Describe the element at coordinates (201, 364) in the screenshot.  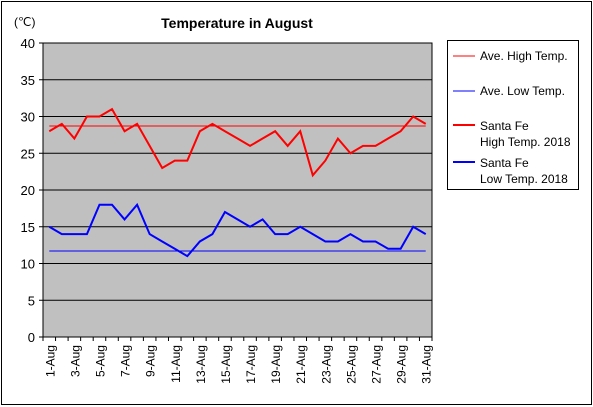
I see `x-tick-label: 13-Aug` at that location.